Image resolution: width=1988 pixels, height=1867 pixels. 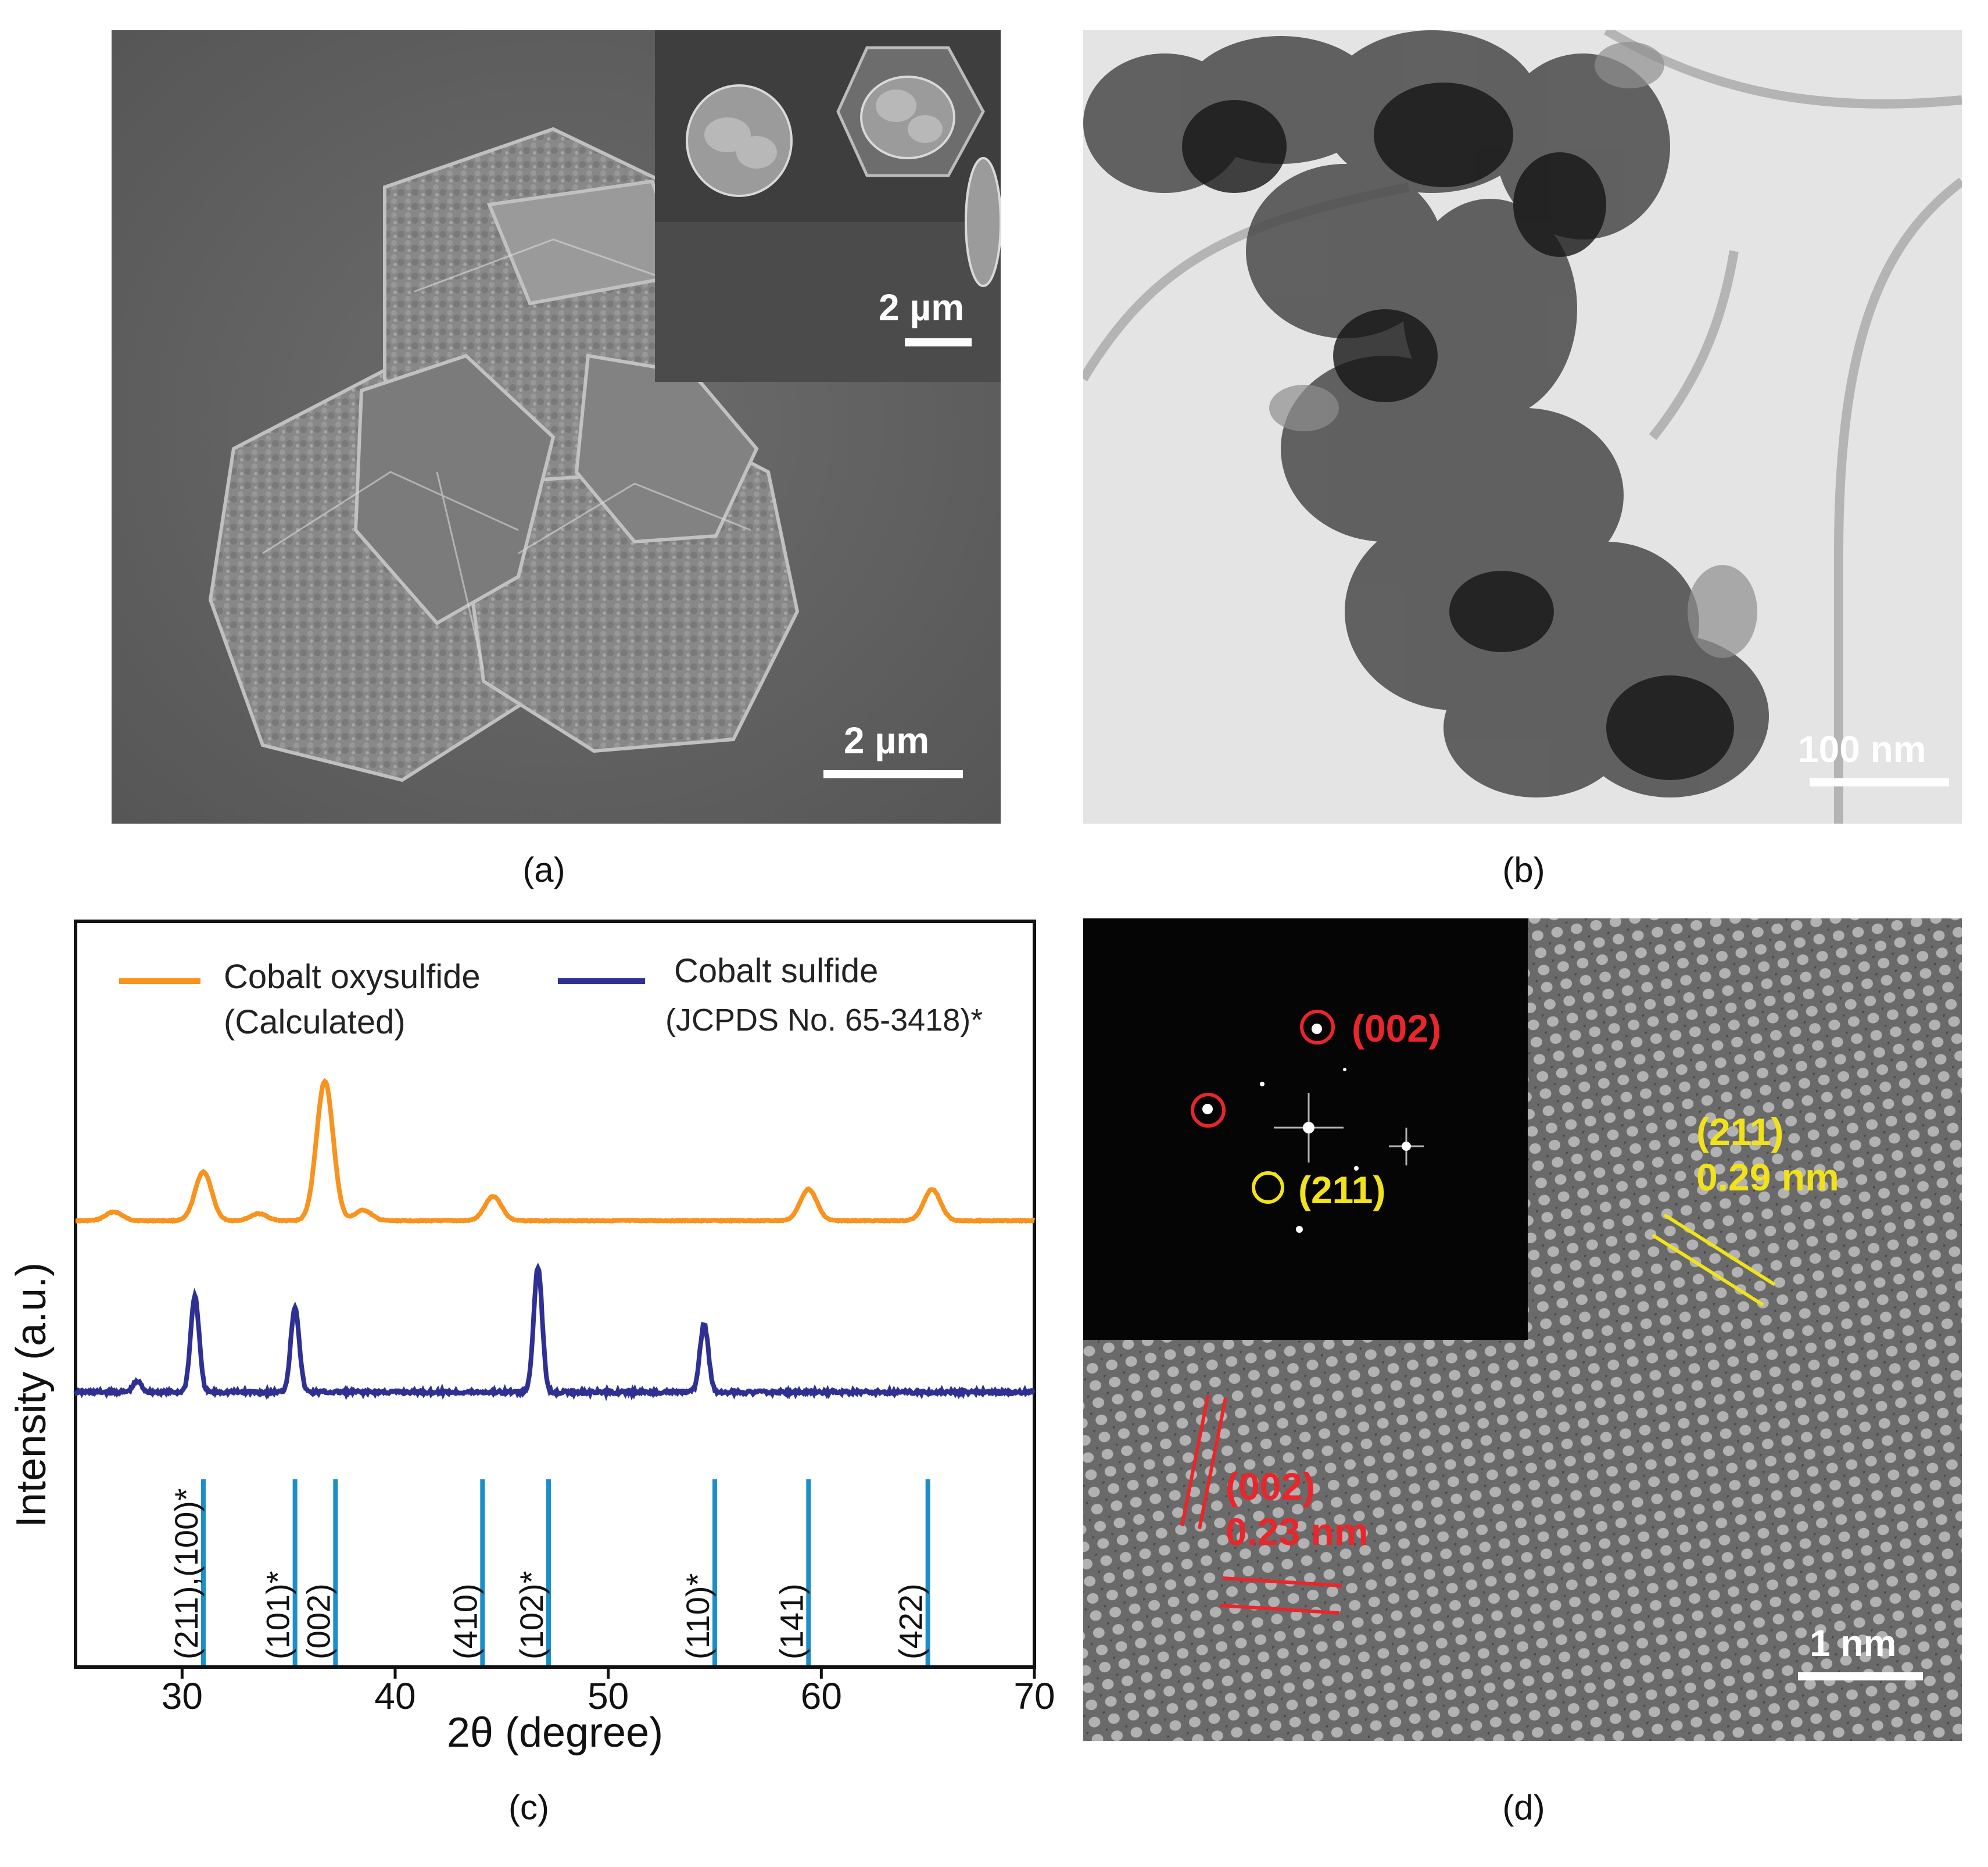 What do you see at coordinates (315, 1022) in the screenshot?
I see `legend-label-oxysulfide-sub: (Calculated)` at bounding box center [315, 1022].